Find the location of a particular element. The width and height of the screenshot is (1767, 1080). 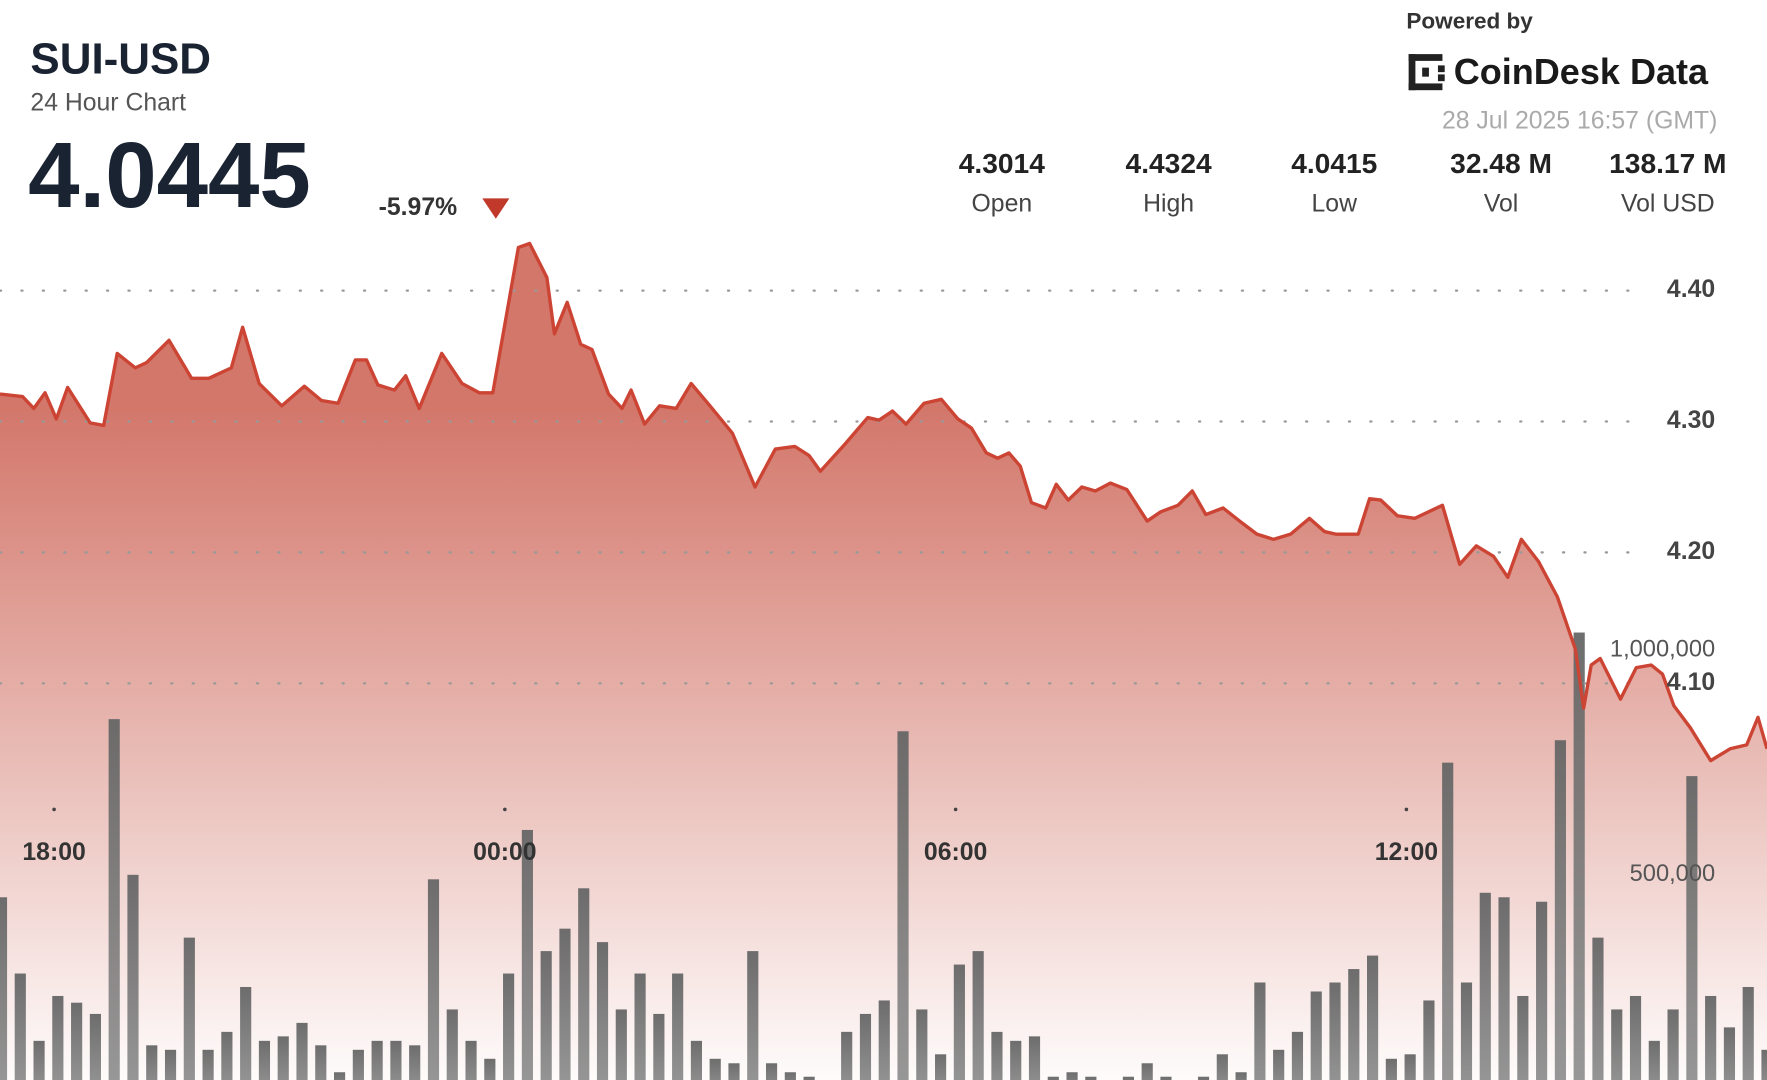

brand-logo is located at coordinates (1426, 72).